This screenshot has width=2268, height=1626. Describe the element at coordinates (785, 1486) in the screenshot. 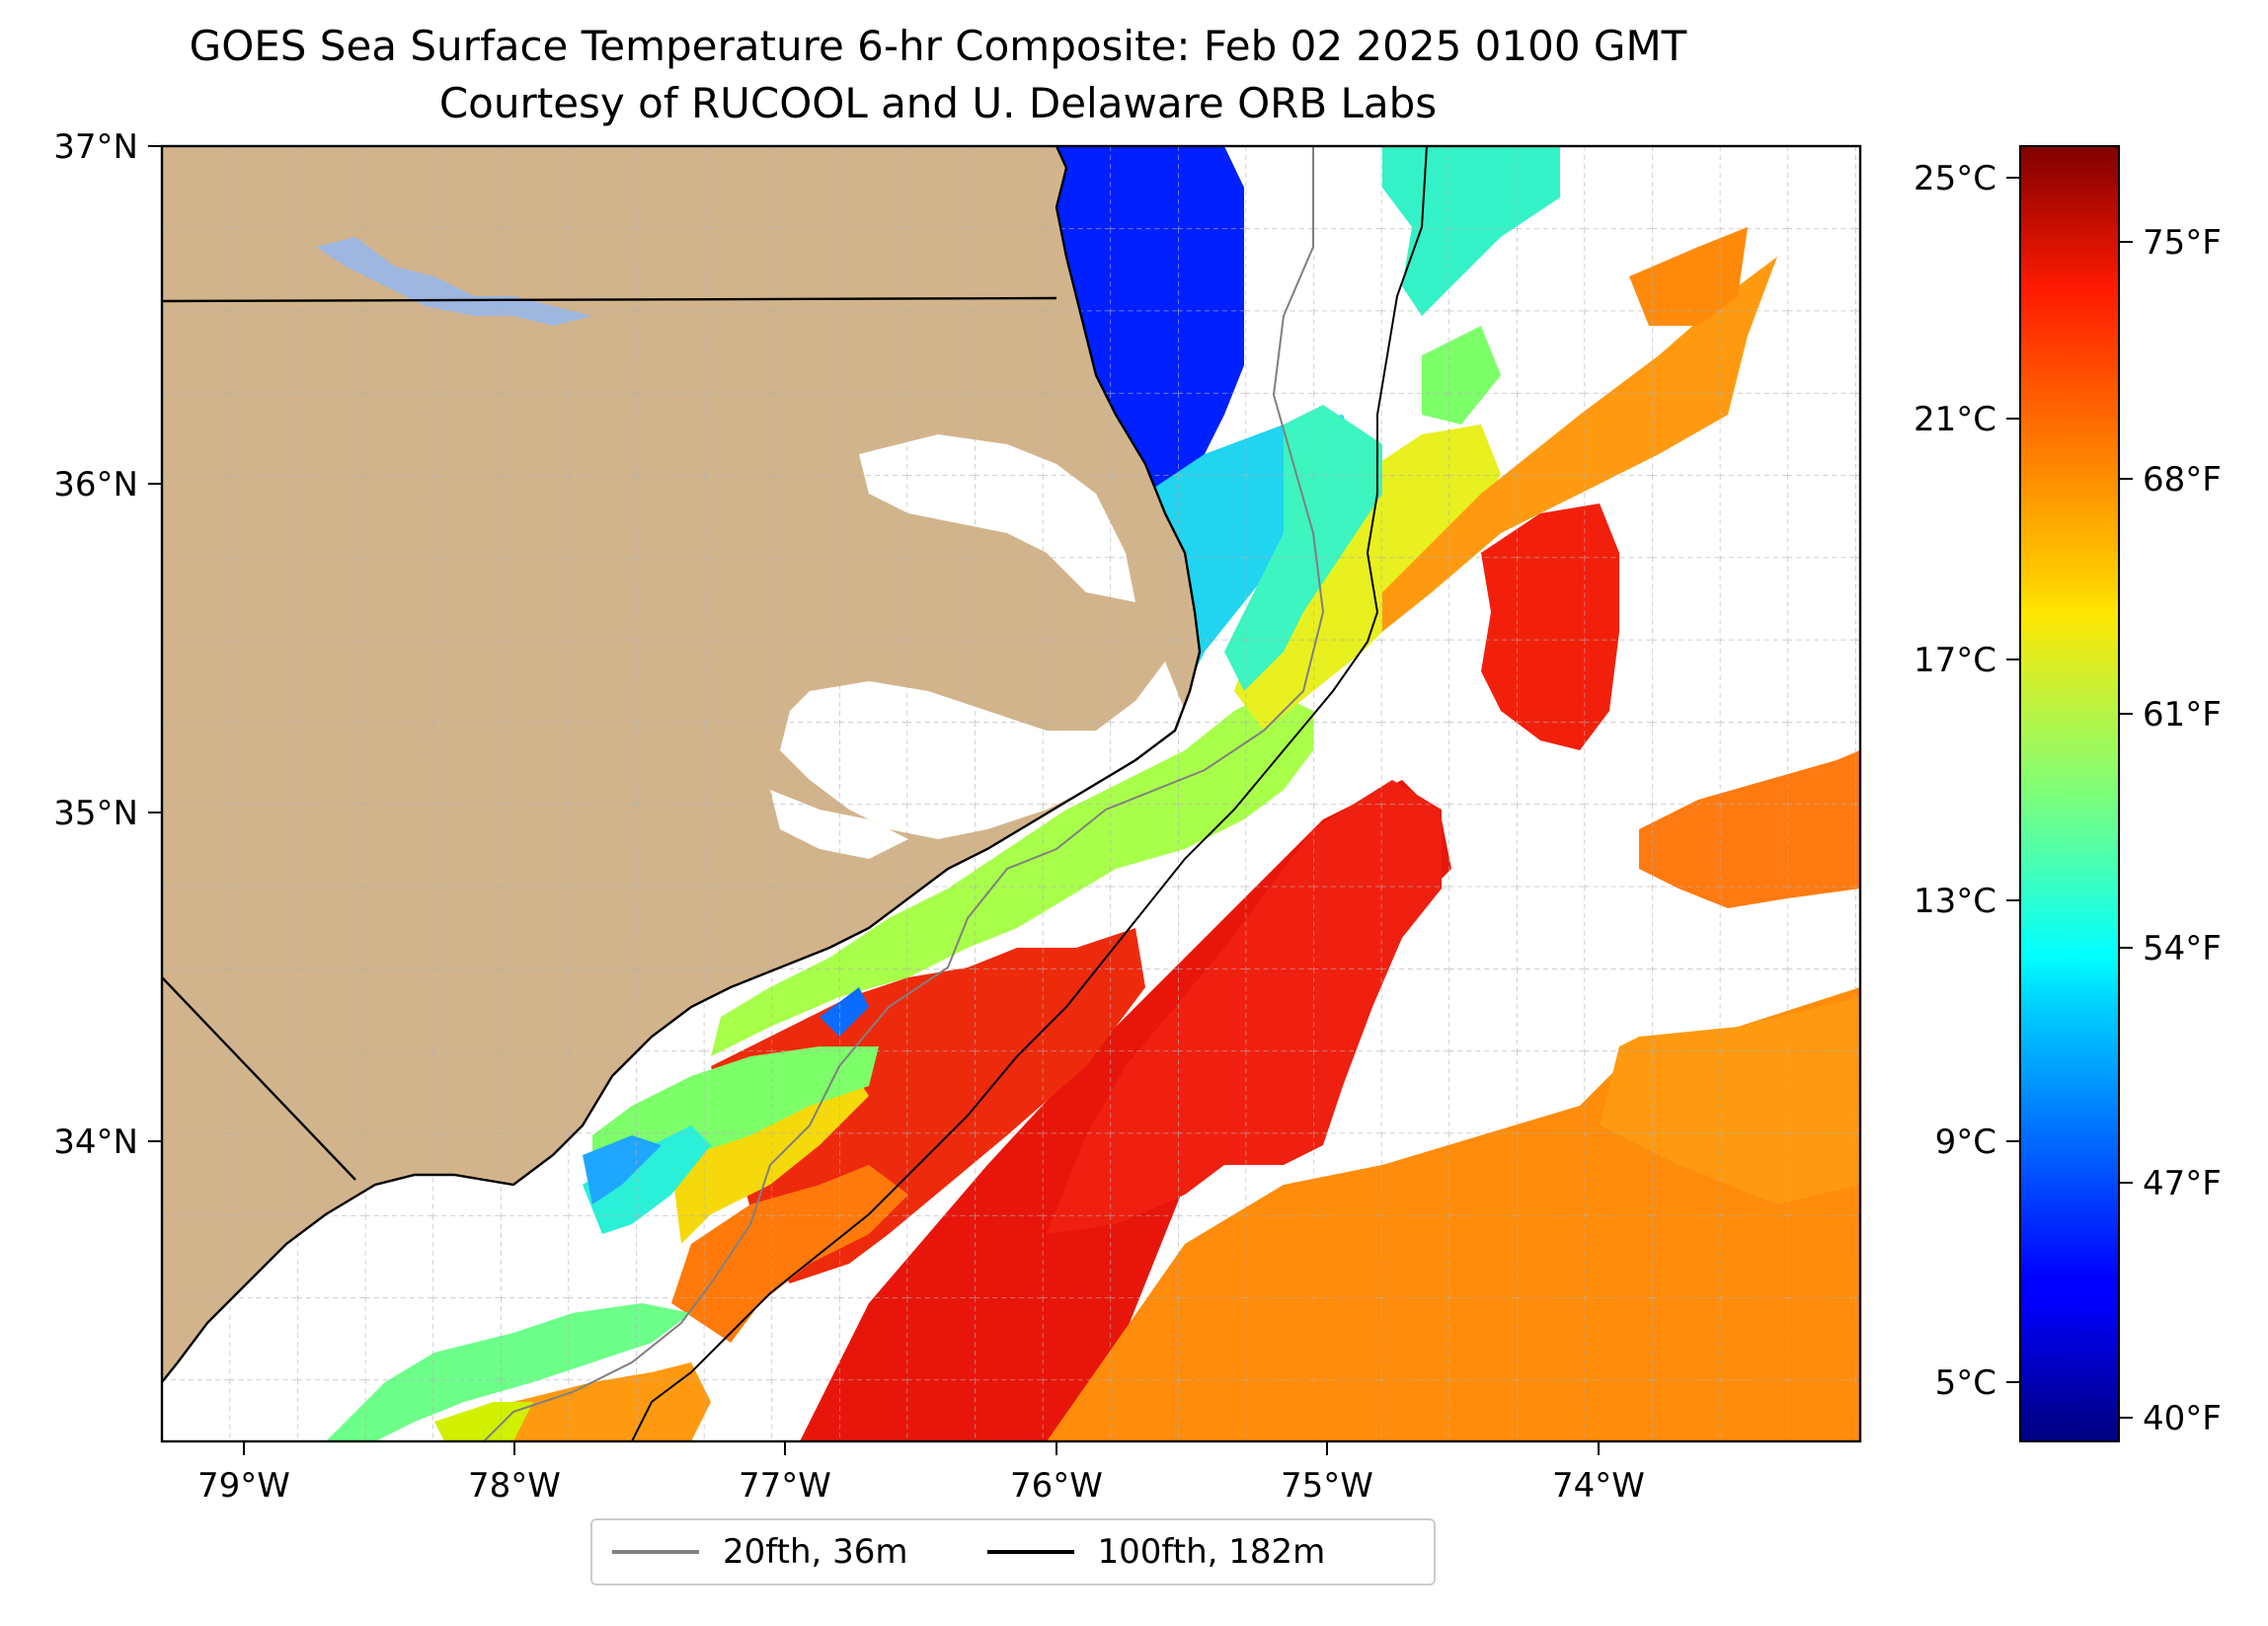

I see `lon-tick-label: 77°W` at that location.